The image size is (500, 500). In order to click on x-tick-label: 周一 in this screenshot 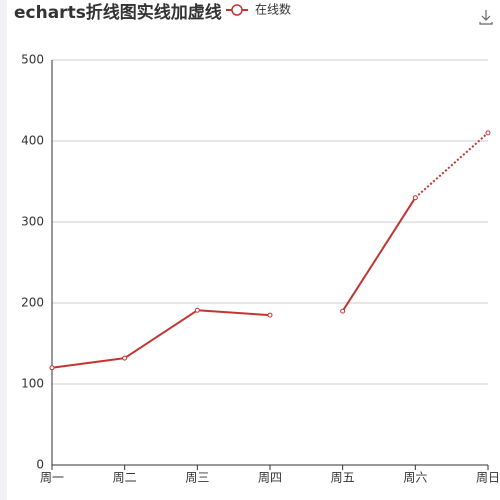, I will do `click(52, 478)`.